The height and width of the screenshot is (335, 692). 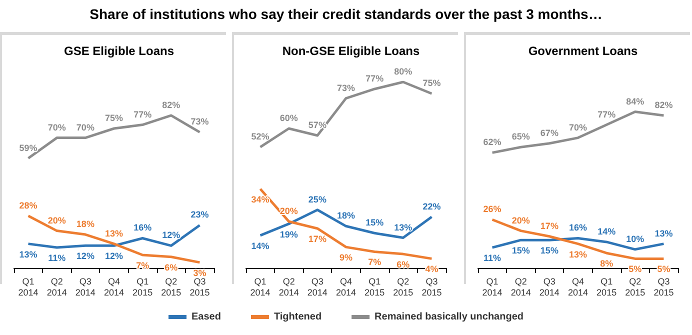 I want to click on data-label: 3%, so click(x=199, y=273).